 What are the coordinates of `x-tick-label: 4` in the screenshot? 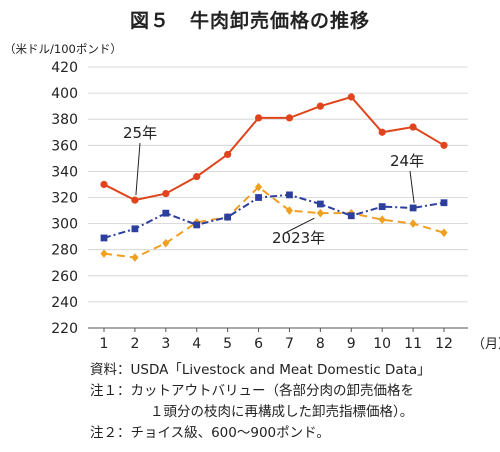 It's located at (196, 344).